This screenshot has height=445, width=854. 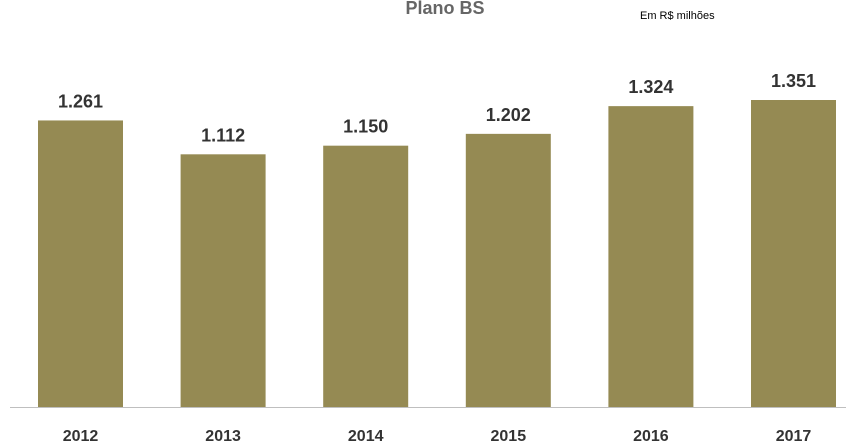 What do you see at coordinates (445, 9) in the screenshot?
I see `chart-title: Plano BS` at bounding box center [445, 9].